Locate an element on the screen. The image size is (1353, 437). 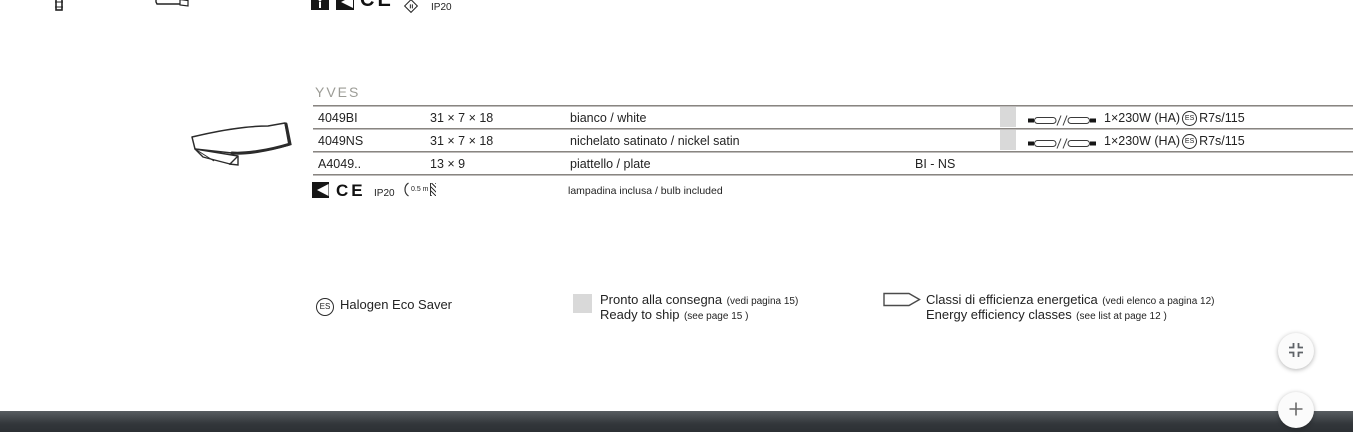
article-code: 4049NS is located at coordinates (341, 141).